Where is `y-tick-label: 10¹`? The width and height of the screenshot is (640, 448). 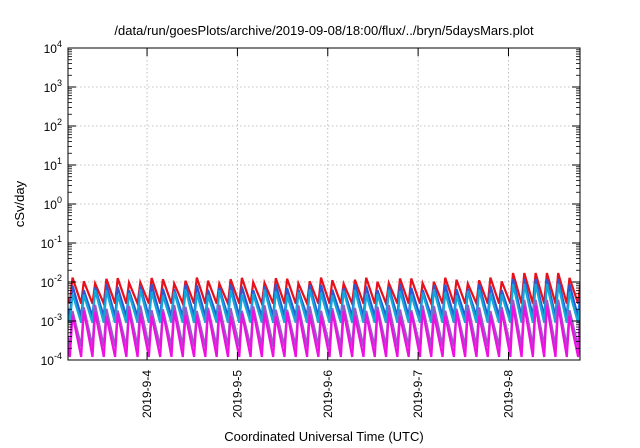 y-tick-label: 10¹ is located at coordinates (53, 164).